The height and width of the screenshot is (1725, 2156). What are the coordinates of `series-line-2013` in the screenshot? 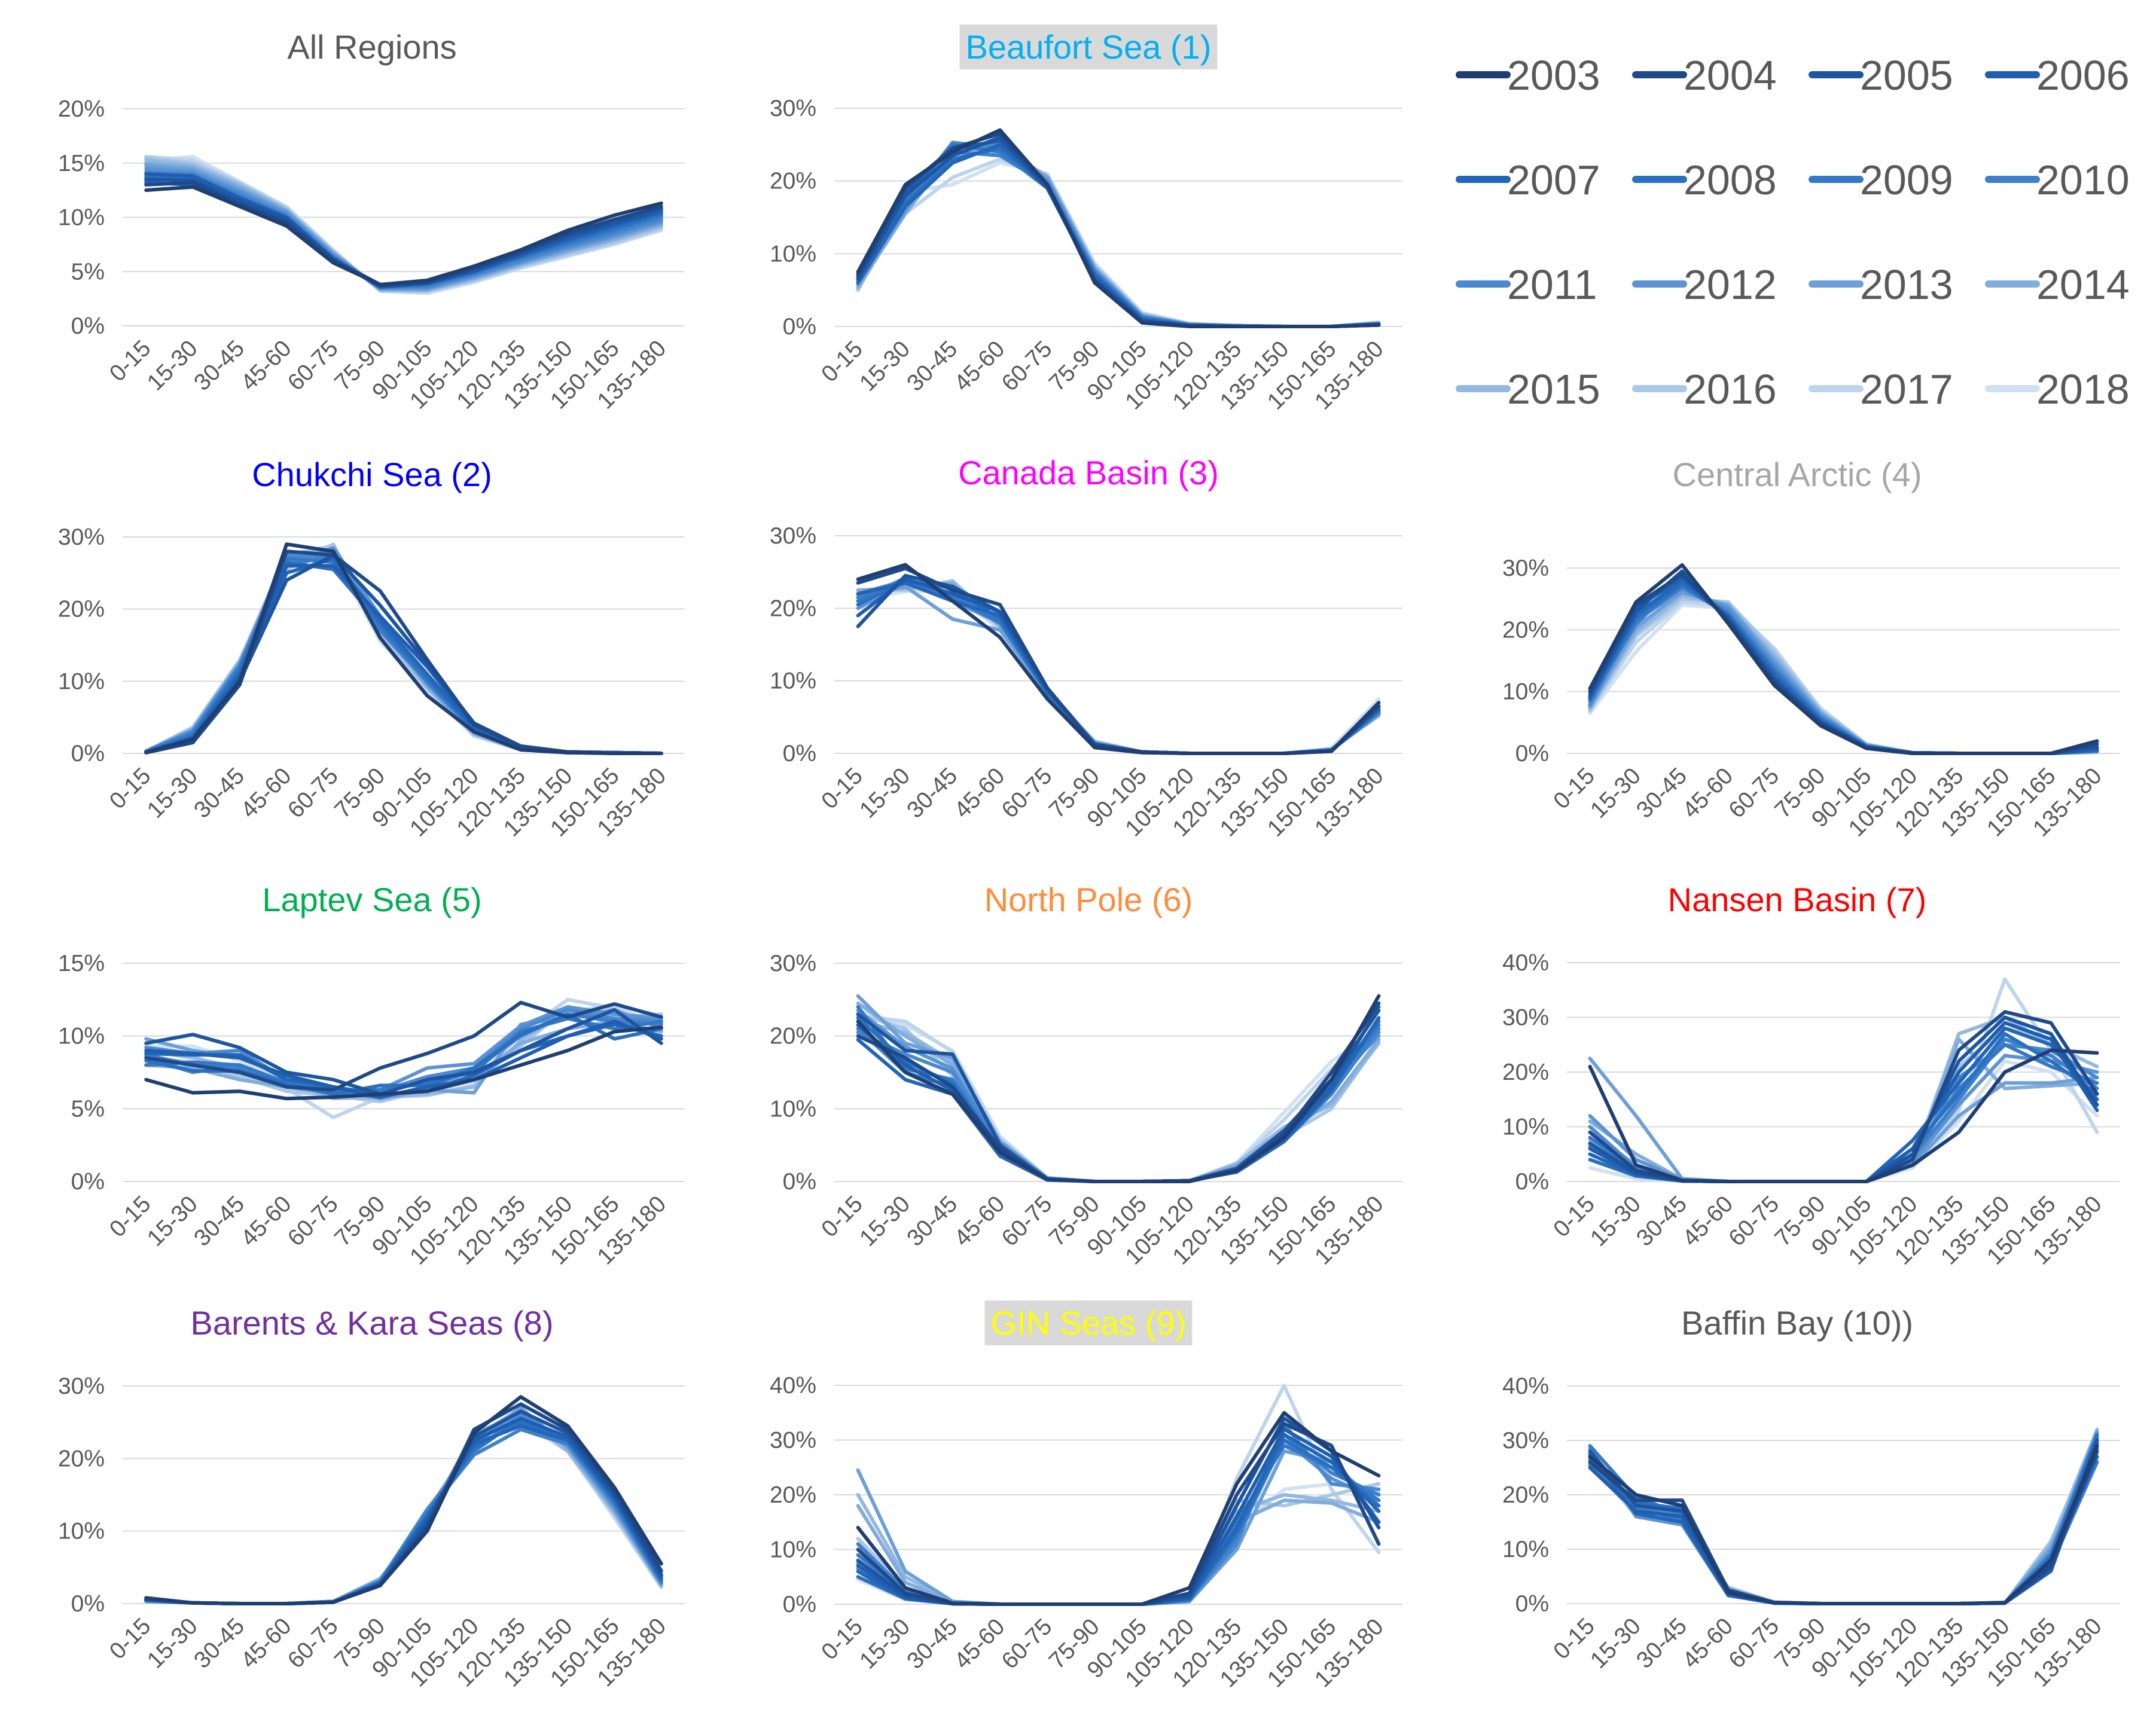 It's located at (1118, 669).